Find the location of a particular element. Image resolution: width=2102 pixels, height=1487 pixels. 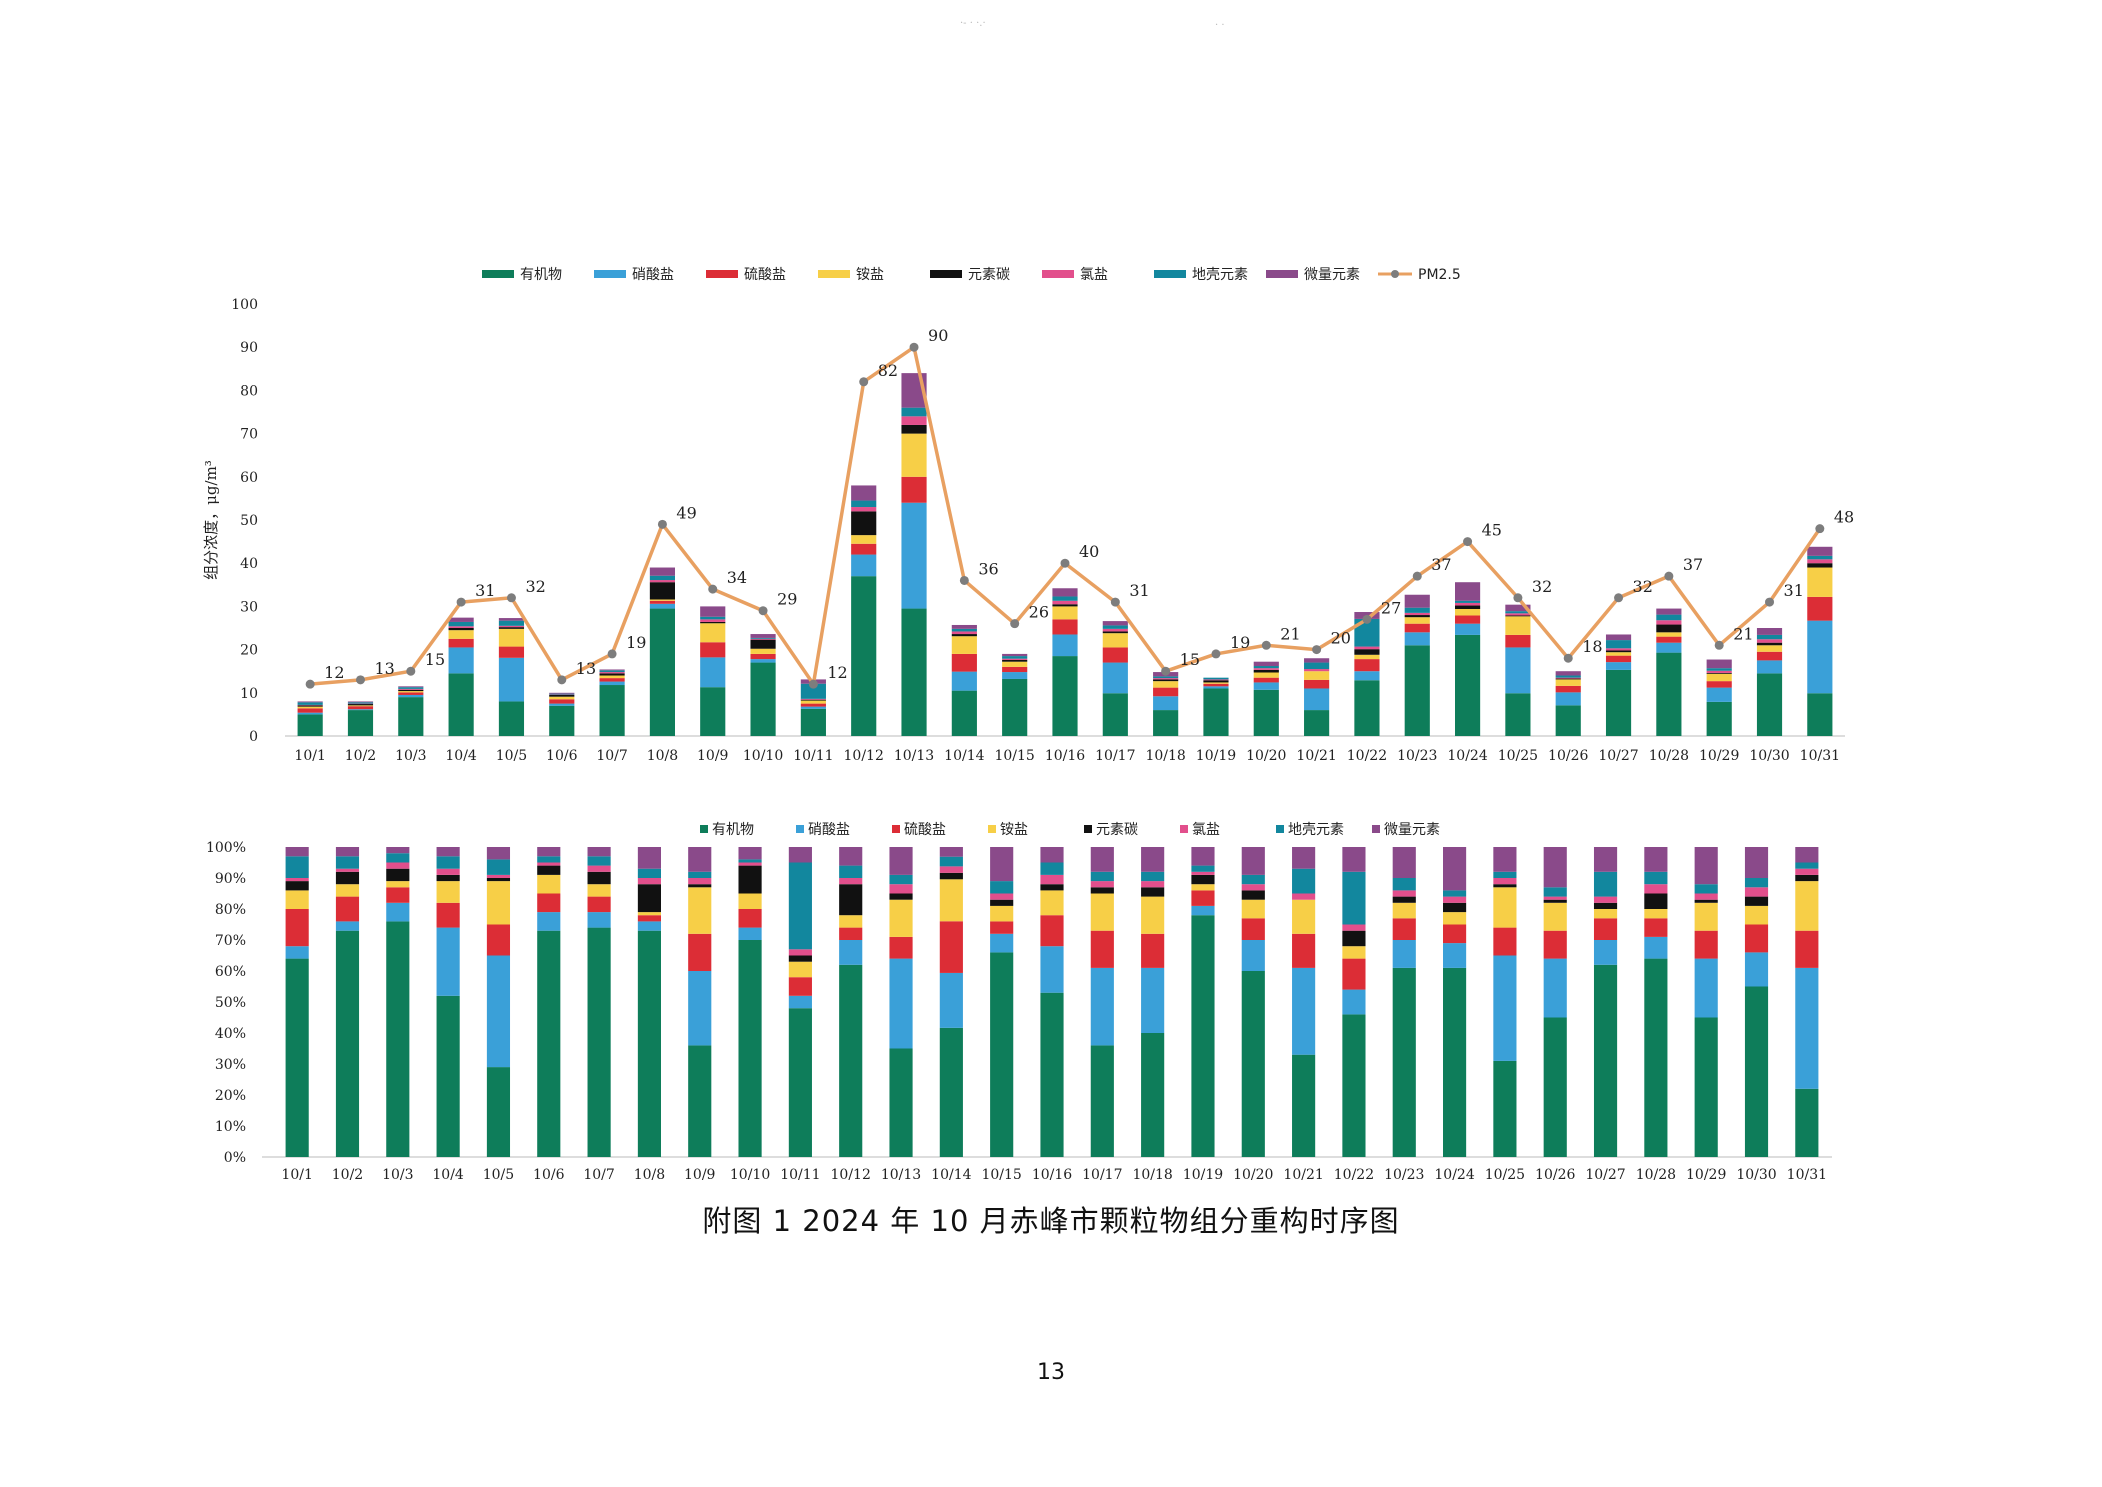

pm25-data-label: 45 is located at coordinates (1492, 530).